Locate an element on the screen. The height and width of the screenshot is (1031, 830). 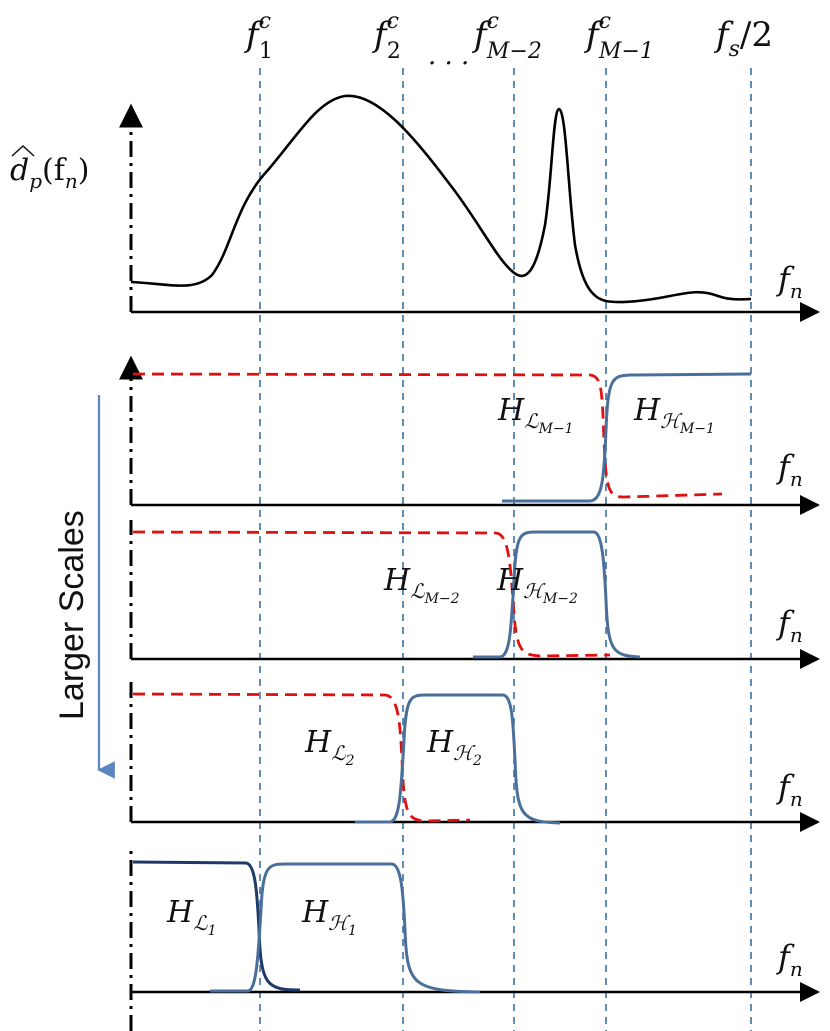
larger-scales-indicator: Larger Scales is located at coordinates (84, 587).